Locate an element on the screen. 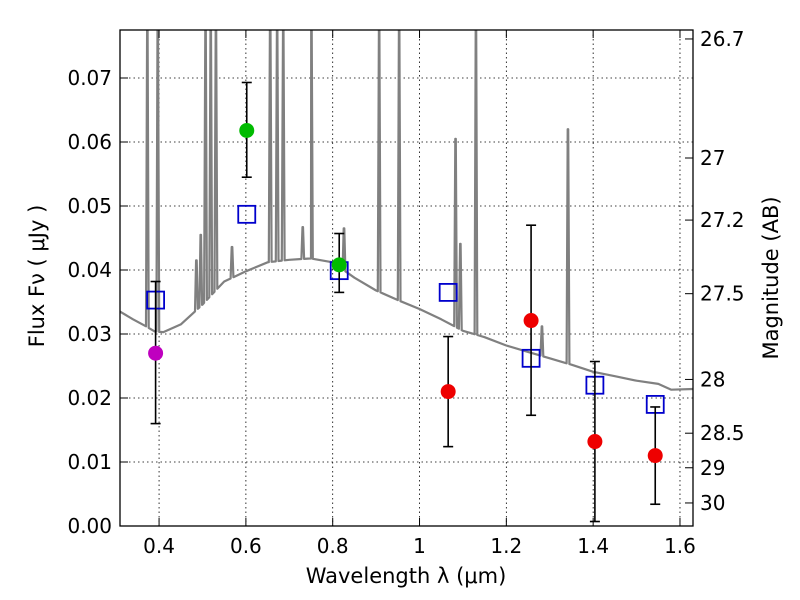 The height and width of the screenshot is (600, 800). x-tick-label: 1.4 is located at coordinates (593, 546).